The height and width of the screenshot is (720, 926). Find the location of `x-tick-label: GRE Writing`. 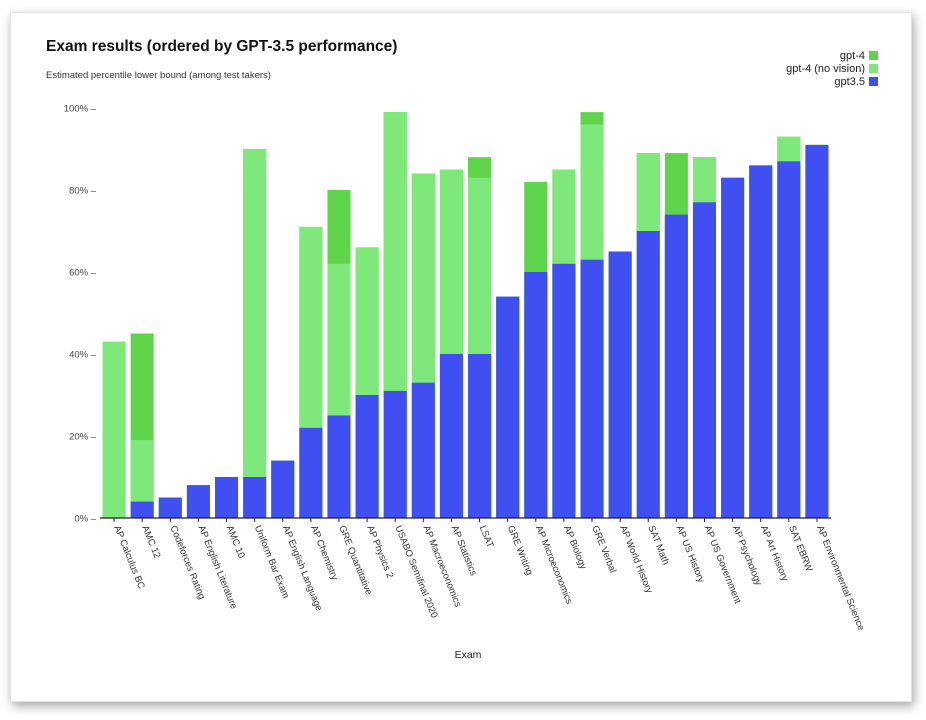

x-tick-label: GRE Writing is located at coordinates (520, 550).